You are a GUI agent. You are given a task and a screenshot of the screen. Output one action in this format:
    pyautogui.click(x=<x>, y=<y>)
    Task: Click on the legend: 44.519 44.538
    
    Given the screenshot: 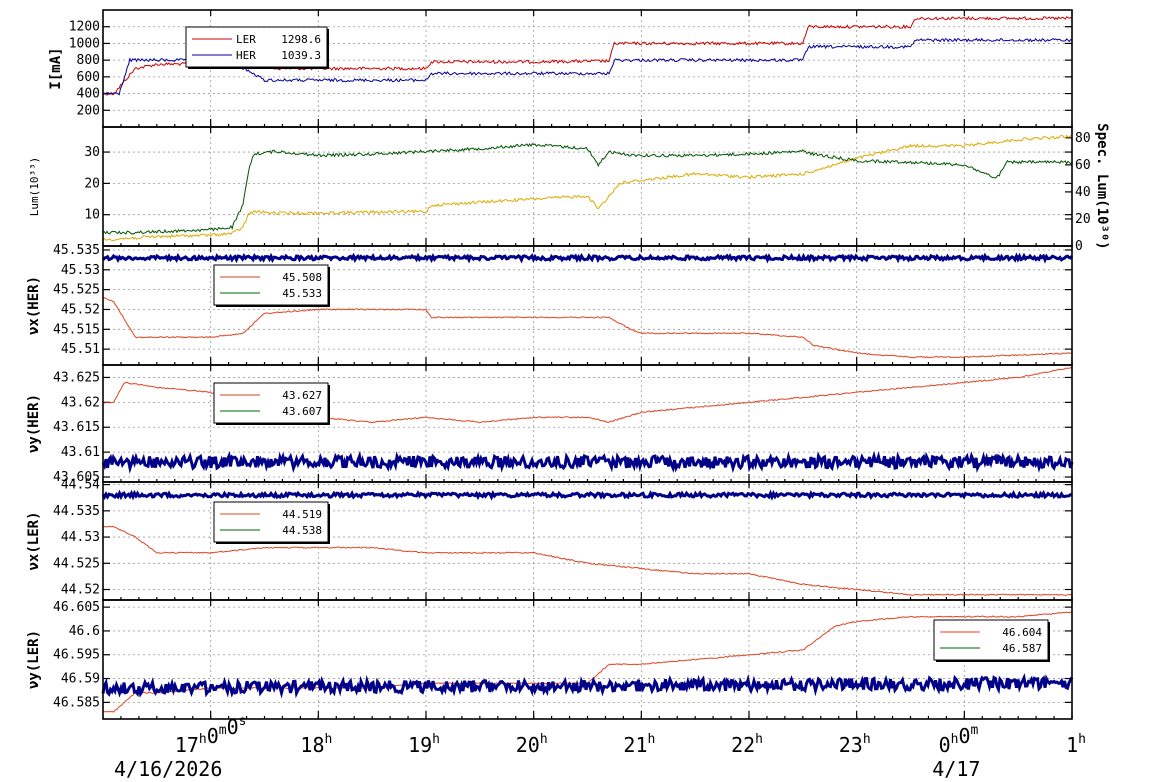 What is the action you would take?
    pyautogui.click(x=271, y=522)
    